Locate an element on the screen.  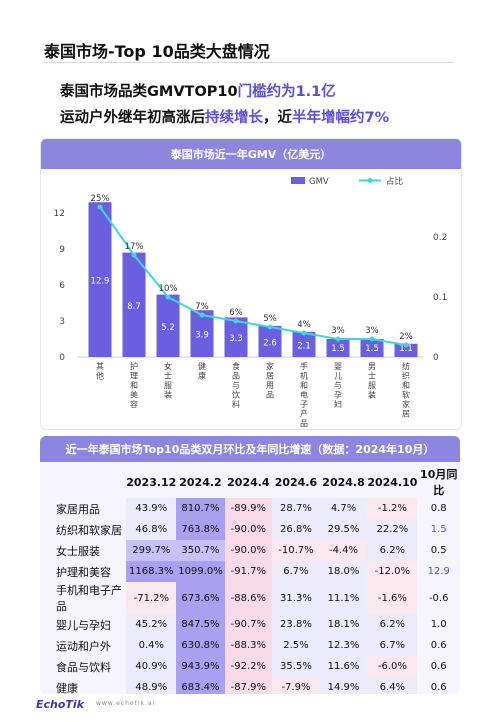
value-cell: -4.4% is located at coordinates (343, 550).